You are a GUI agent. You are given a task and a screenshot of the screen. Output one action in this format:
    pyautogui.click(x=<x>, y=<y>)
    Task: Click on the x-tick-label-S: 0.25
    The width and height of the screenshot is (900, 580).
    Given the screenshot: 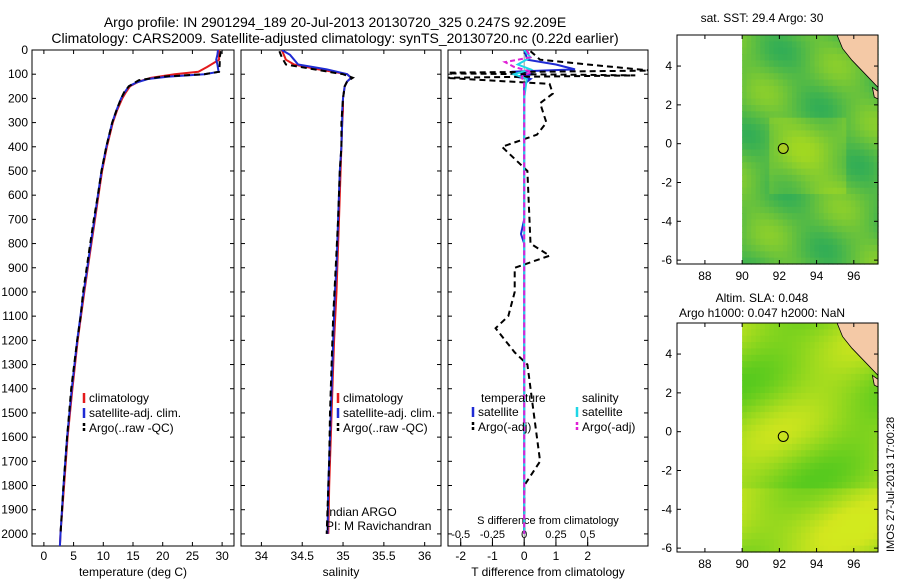 What is the action you would take?
    pyautogui.click(x=555, y=535)
    